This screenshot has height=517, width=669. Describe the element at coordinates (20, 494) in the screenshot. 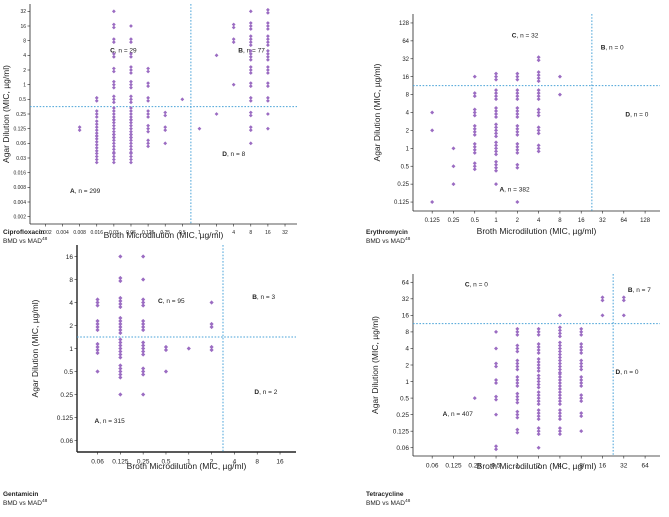

I see `drug-name: Gentamicin` at that location.